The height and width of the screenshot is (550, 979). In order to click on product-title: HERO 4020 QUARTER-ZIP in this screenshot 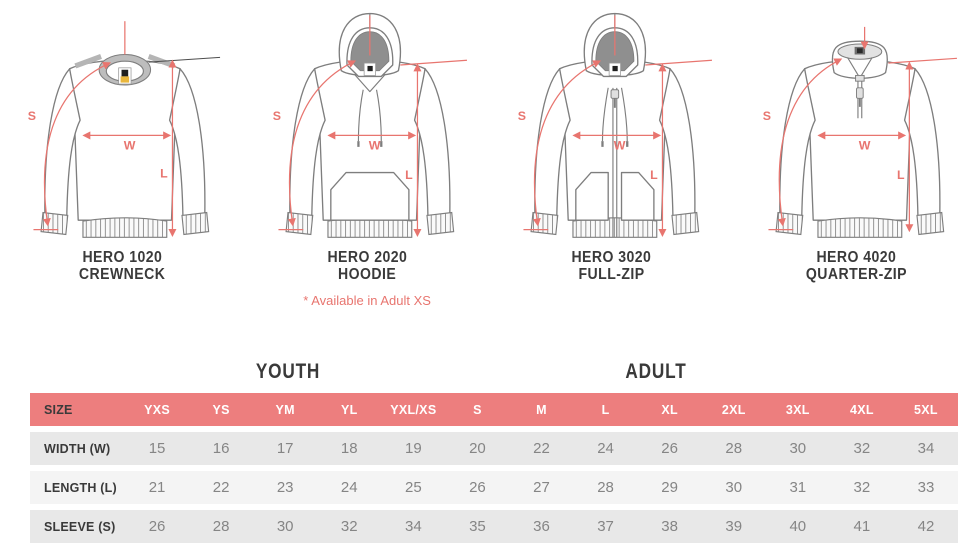, I will do `click(856, 266)`.